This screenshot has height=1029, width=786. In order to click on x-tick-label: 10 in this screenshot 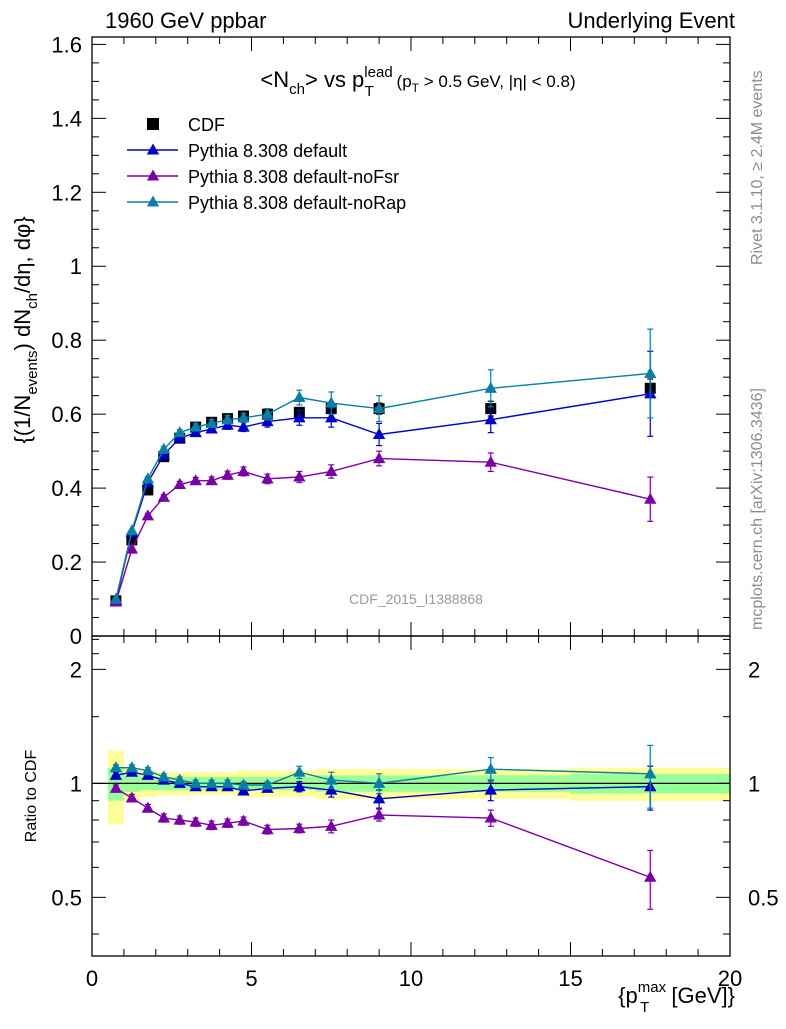, I will do `click(411, 978)`.